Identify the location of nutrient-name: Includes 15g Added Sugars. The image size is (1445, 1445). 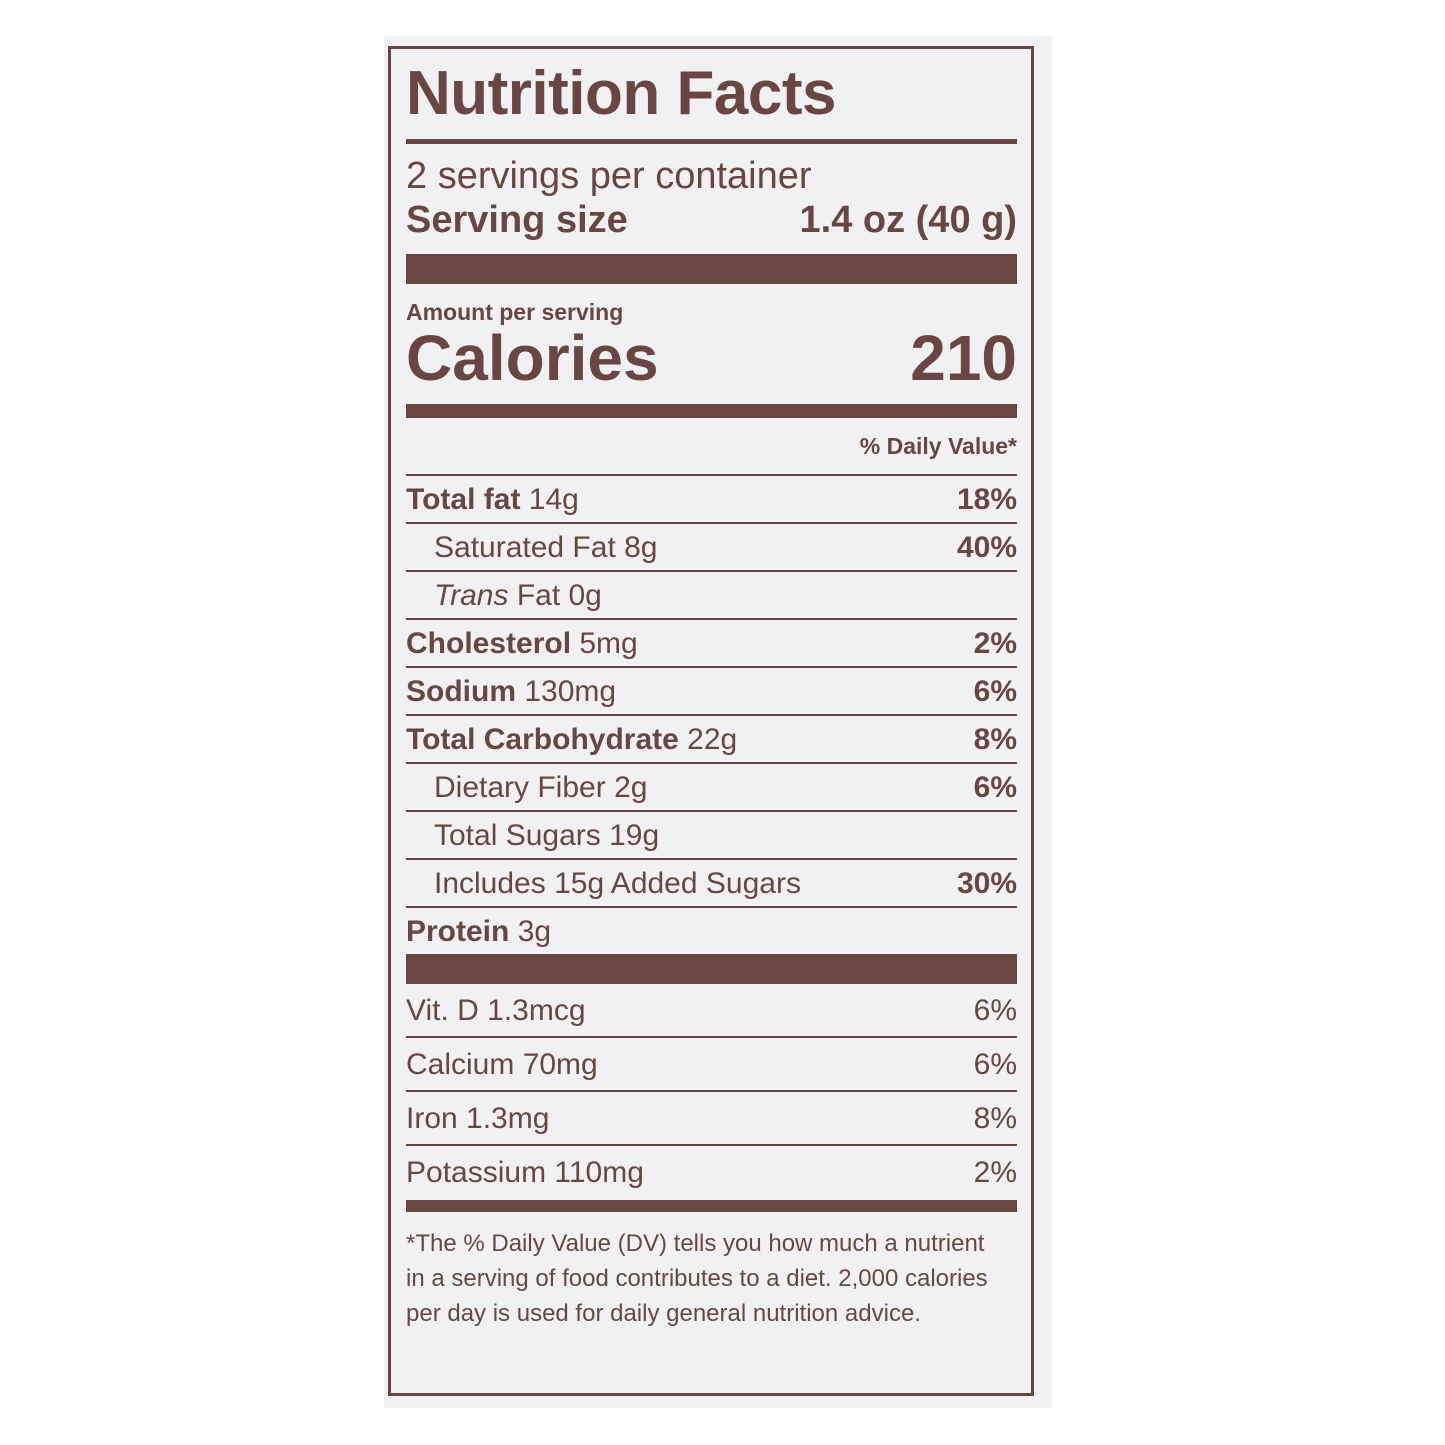
(617, 883).